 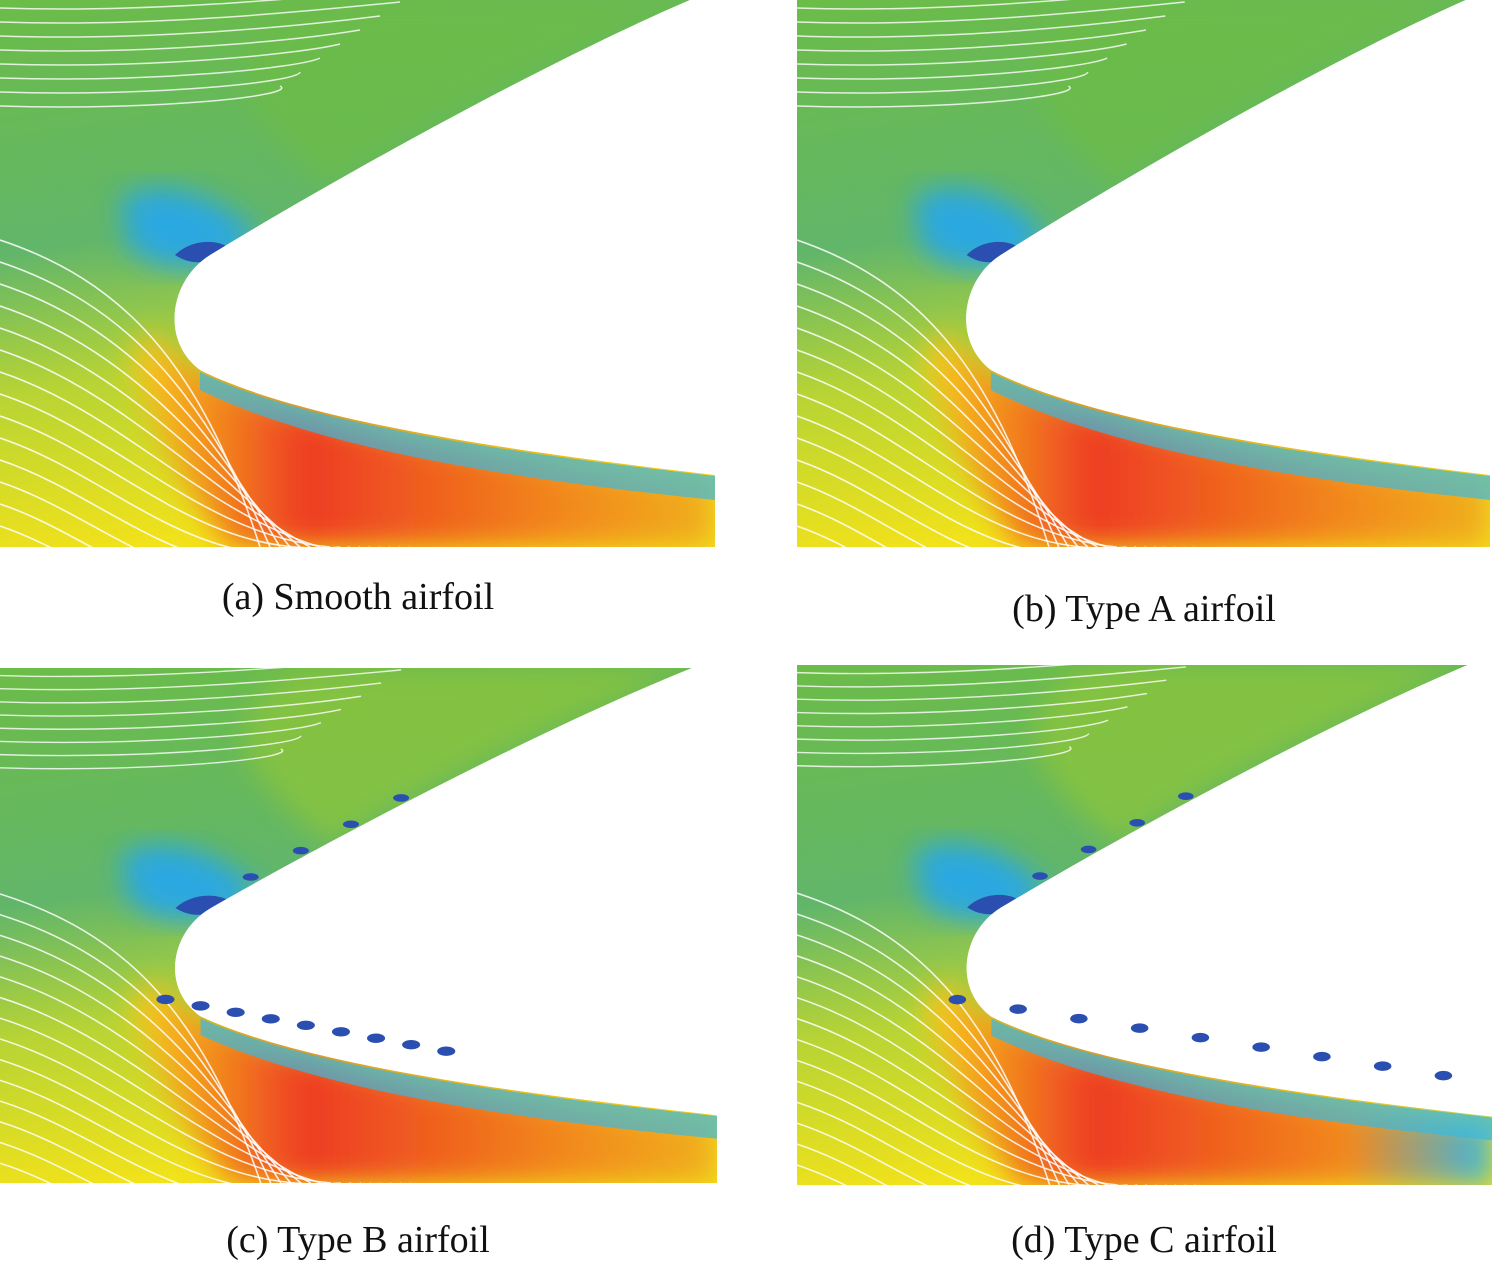 I want to click on caption: (c) Type B airfoil, so click(x=358, y=1240).